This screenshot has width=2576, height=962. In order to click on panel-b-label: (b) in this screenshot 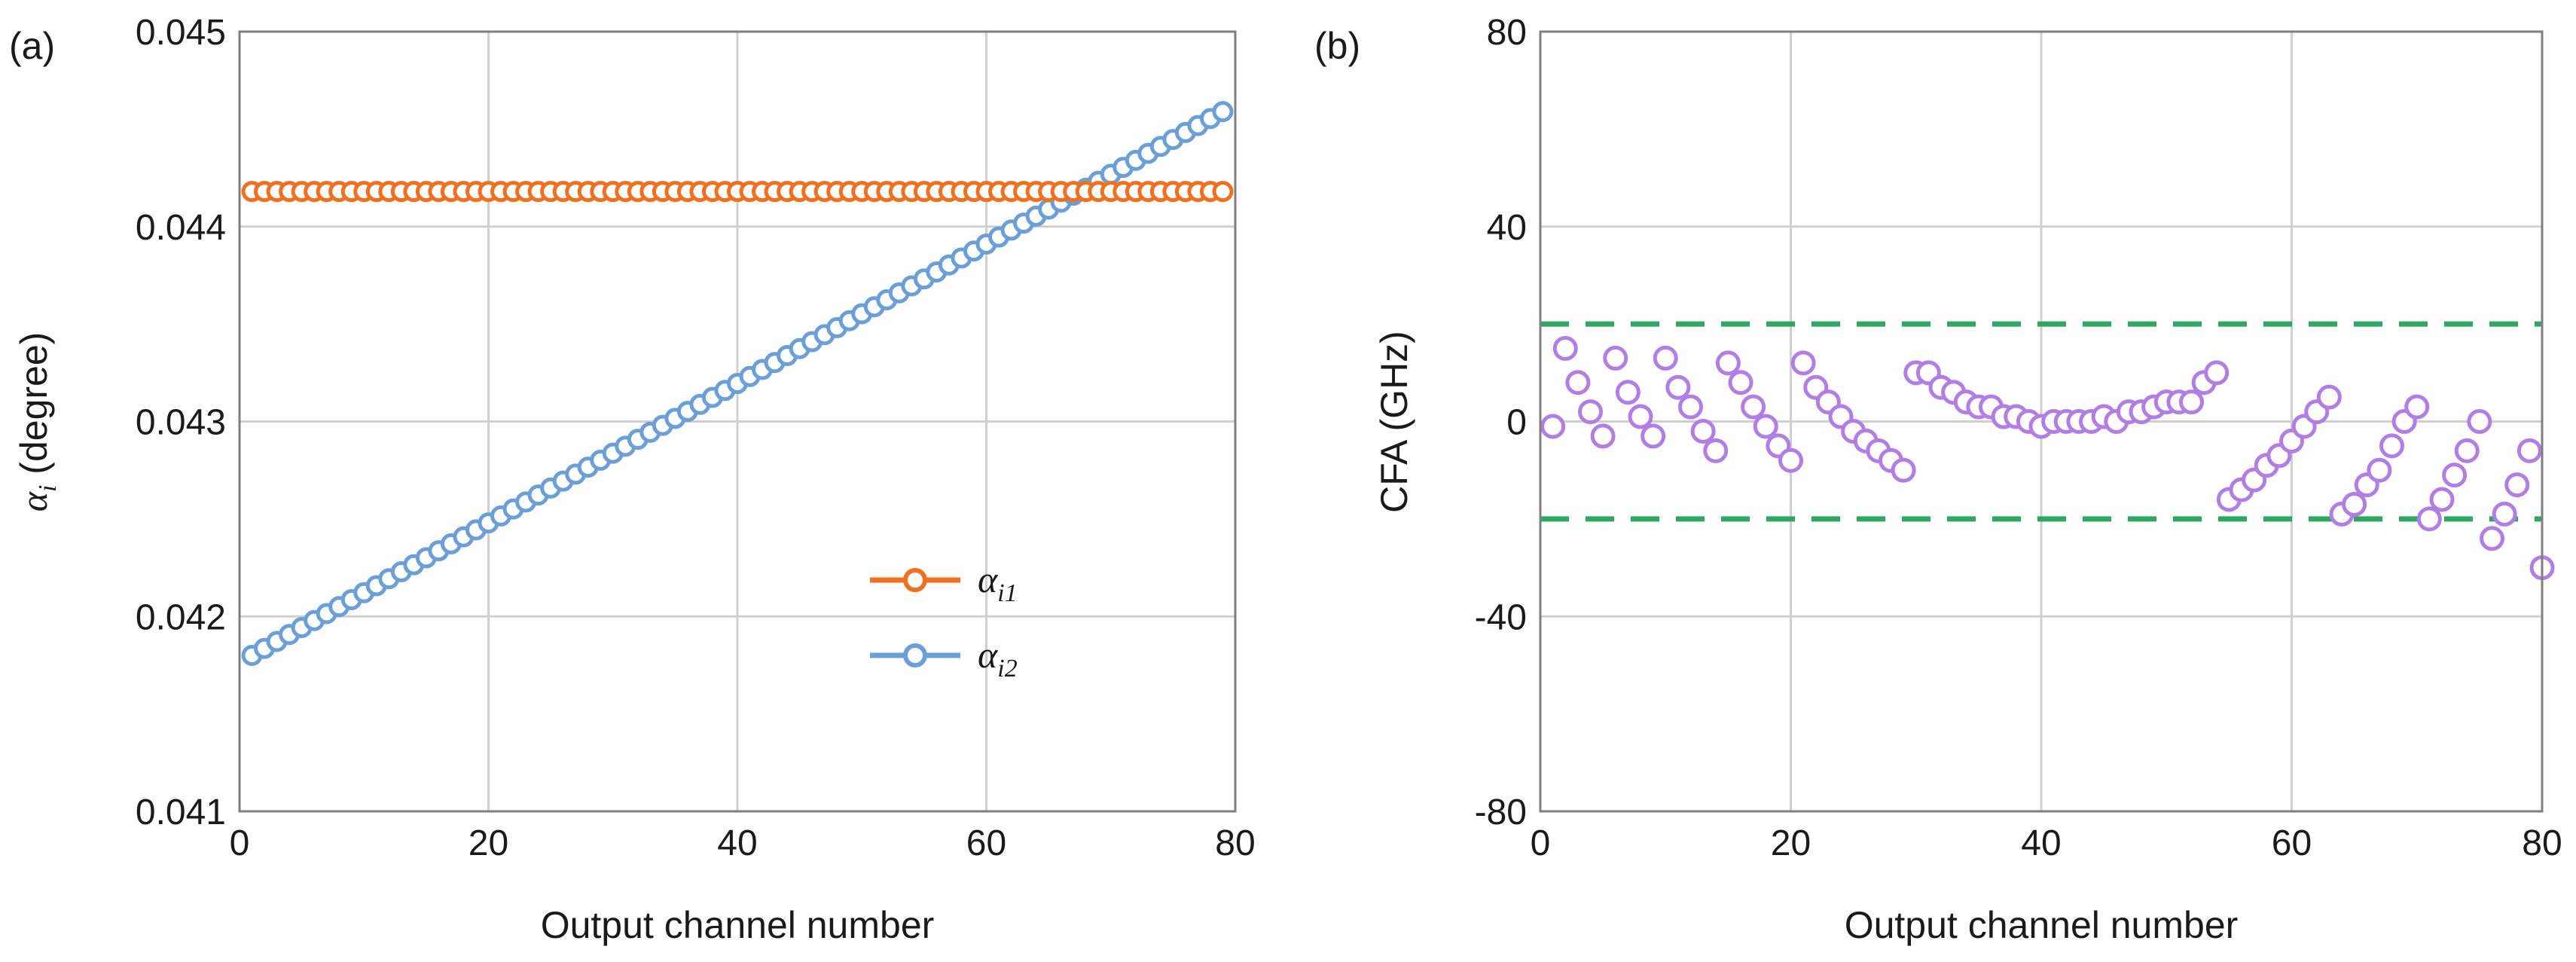, I will do `click(1337, 46)`.